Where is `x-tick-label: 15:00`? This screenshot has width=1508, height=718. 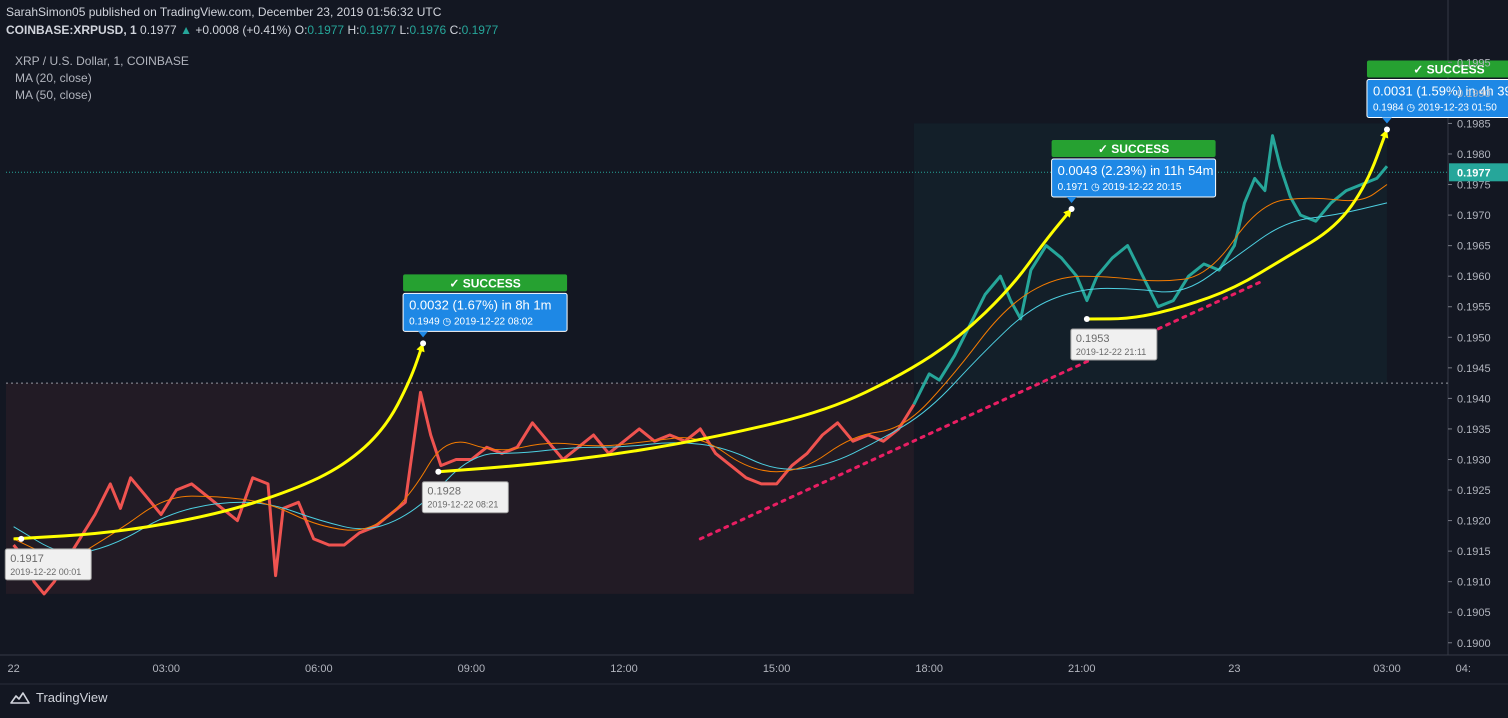
x-tick-label: 15:00 is located at coordinates (777, 669).